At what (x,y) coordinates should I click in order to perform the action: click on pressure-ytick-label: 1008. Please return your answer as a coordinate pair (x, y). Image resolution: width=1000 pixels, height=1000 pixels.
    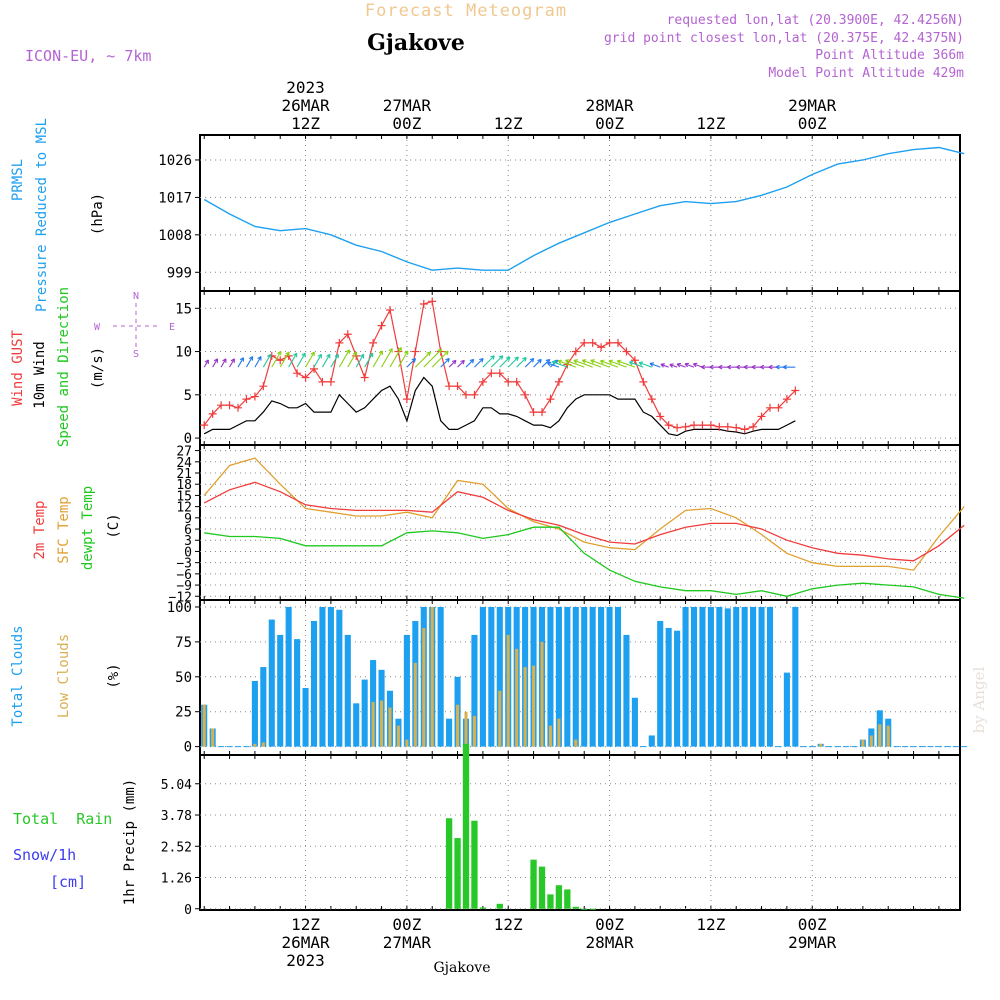
    Looking at the image, I should click on (175, 236).